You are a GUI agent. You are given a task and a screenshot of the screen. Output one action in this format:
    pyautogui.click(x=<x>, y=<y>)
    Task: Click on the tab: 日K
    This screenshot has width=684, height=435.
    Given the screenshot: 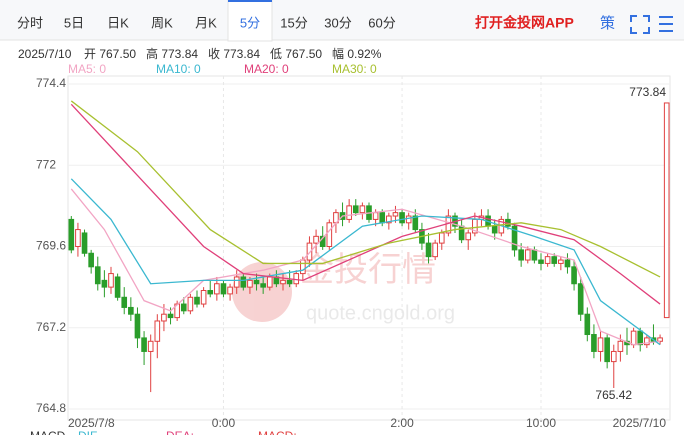 What is the action you would take?
    pyautogui.click(x=118, y=22)
    